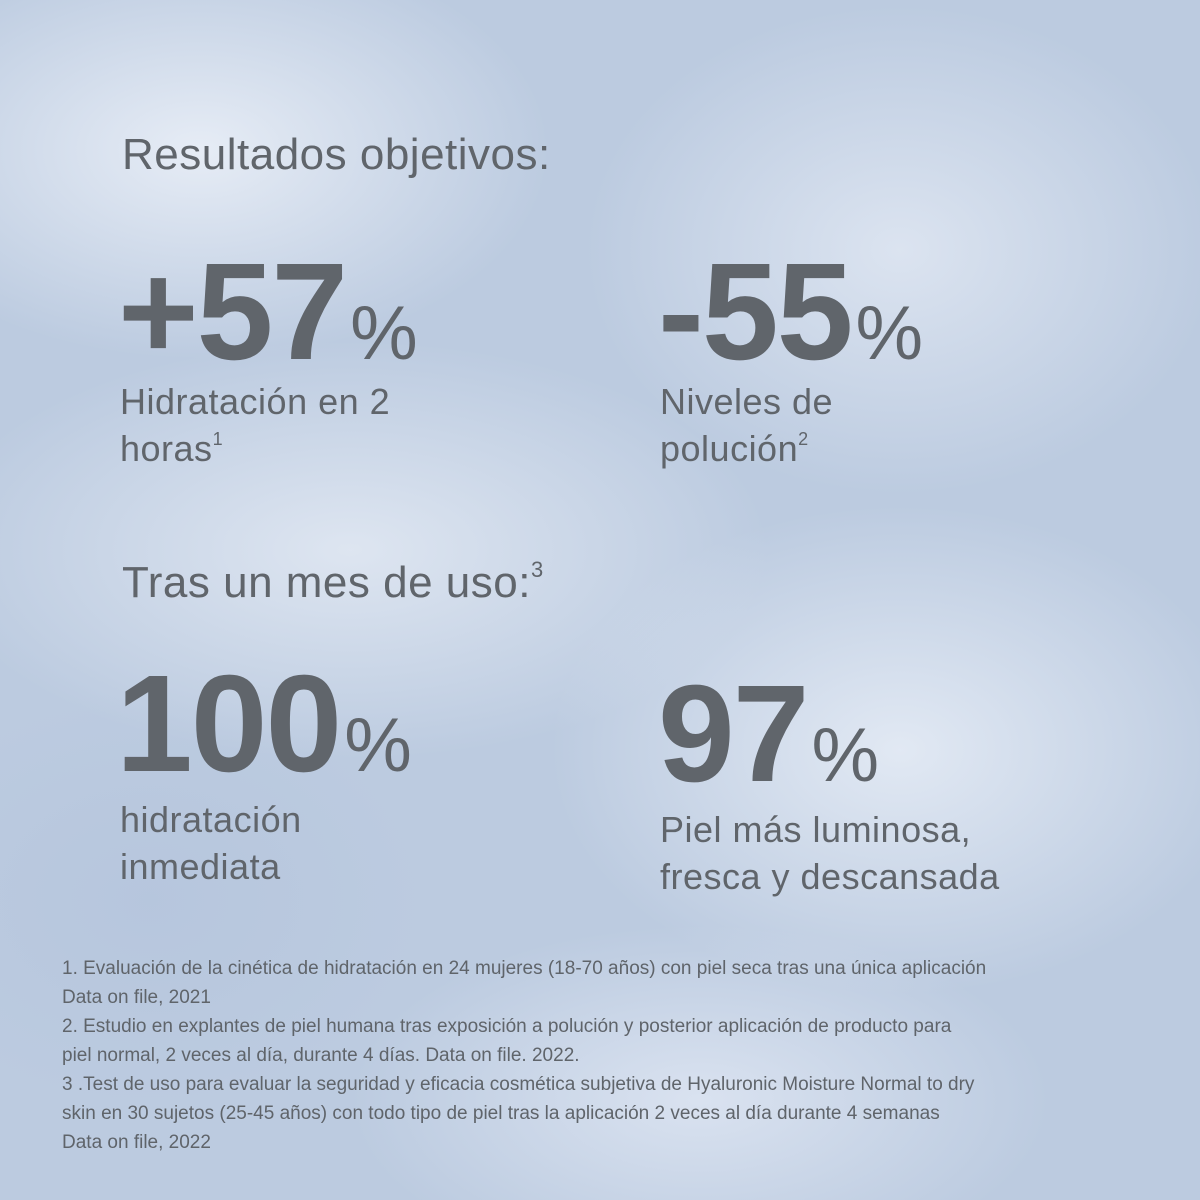 The width and height of the screenshot is (1200, 1200). What do you see at coordinates (830, 853) in the screenshot?
I see `stat-label-luminous-skin: Piel más luminosa, fresca y descansada` at bounding box center [830, 853].